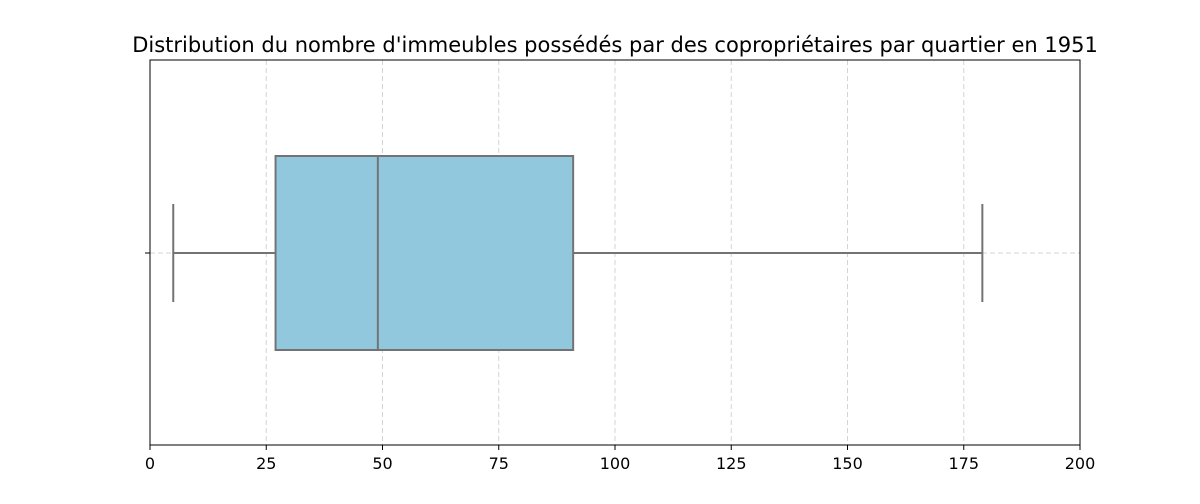  Describe the element at coordinates (424, 253) in the screenshot. I see `iqr-box` at that location.